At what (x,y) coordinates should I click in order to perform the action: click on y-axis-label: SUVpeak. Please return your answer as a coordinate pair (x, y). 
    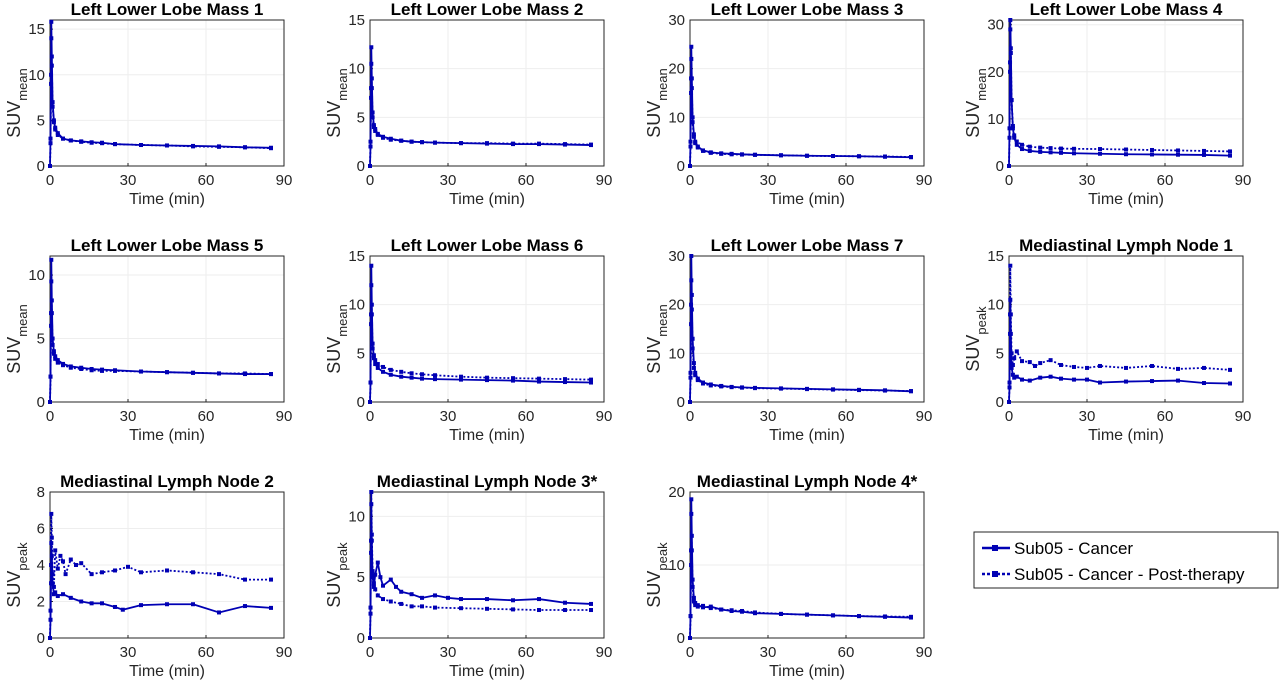
    Looking at the image, I should click on (657, 575).